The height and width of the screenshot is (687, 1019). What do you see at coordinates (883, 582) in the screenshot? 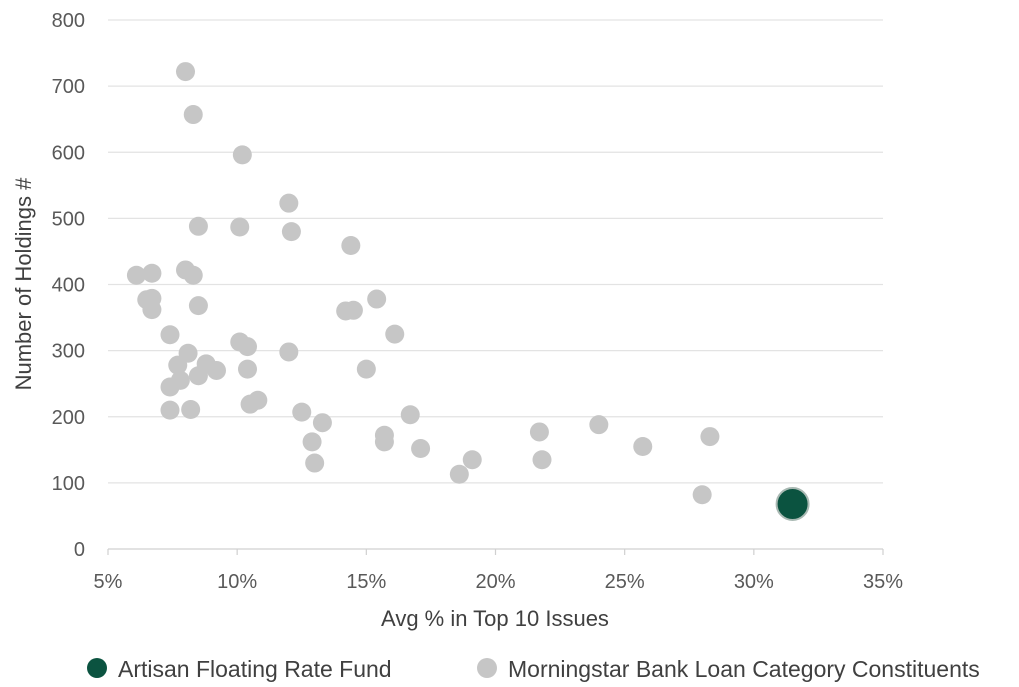
I see `x-tick-label: 35%` at bounding box center [883, 582].